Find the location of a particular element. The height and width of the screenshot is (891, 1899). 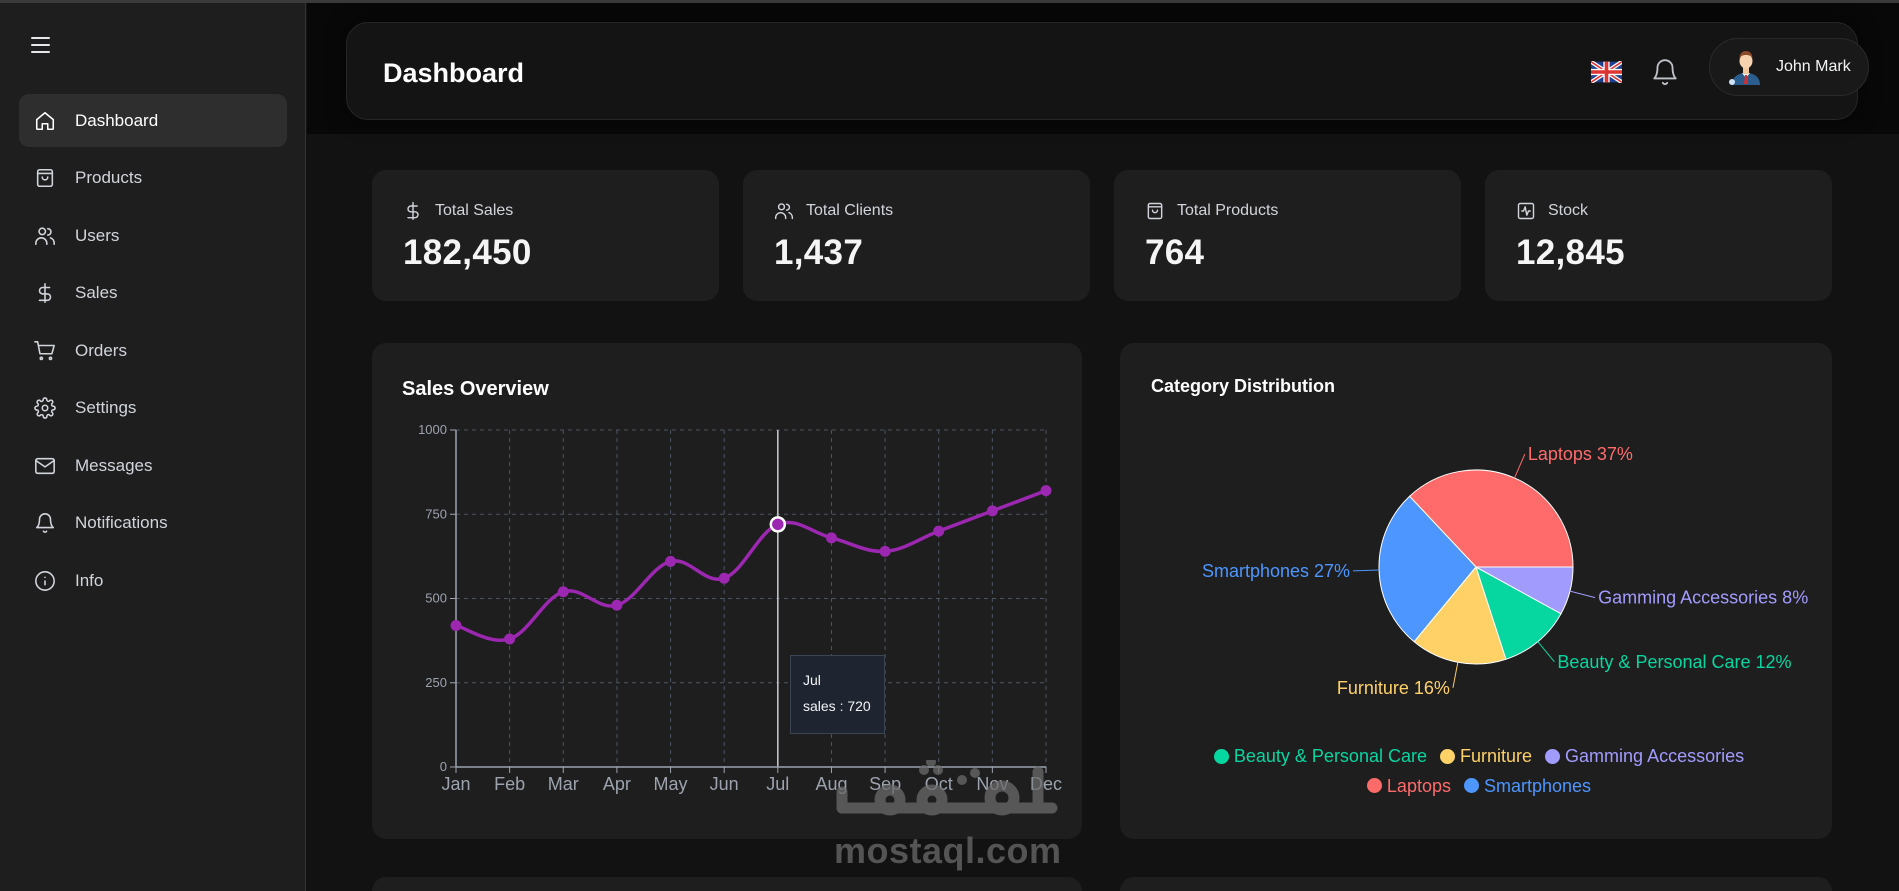

notifications-button is located at coordinates (1665, 72).